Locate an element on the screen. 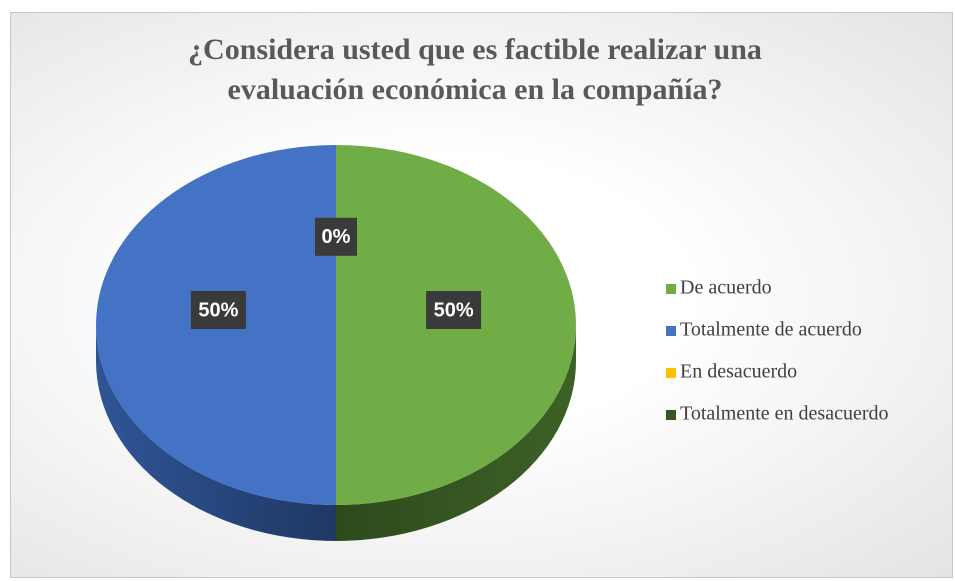  legend-label: De acuerdo is located at coordinates (726, 288).